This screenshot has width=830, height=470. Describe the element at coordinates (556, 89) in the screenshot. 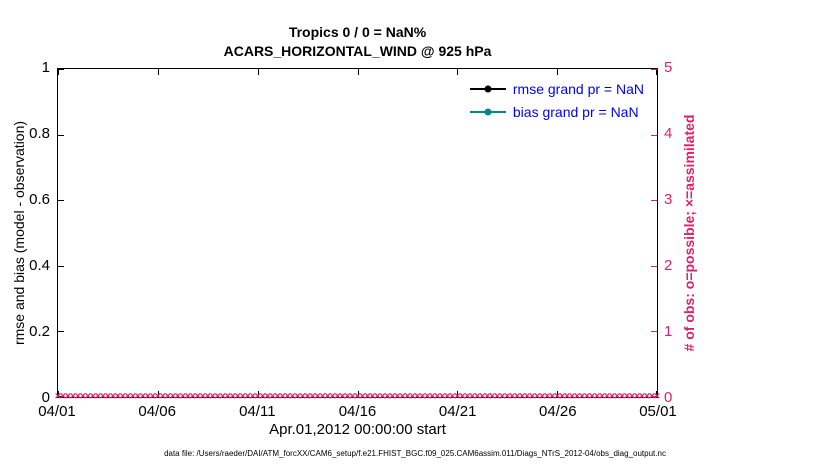

I see `legend-item: rmse grand pr = NaN` at that location.